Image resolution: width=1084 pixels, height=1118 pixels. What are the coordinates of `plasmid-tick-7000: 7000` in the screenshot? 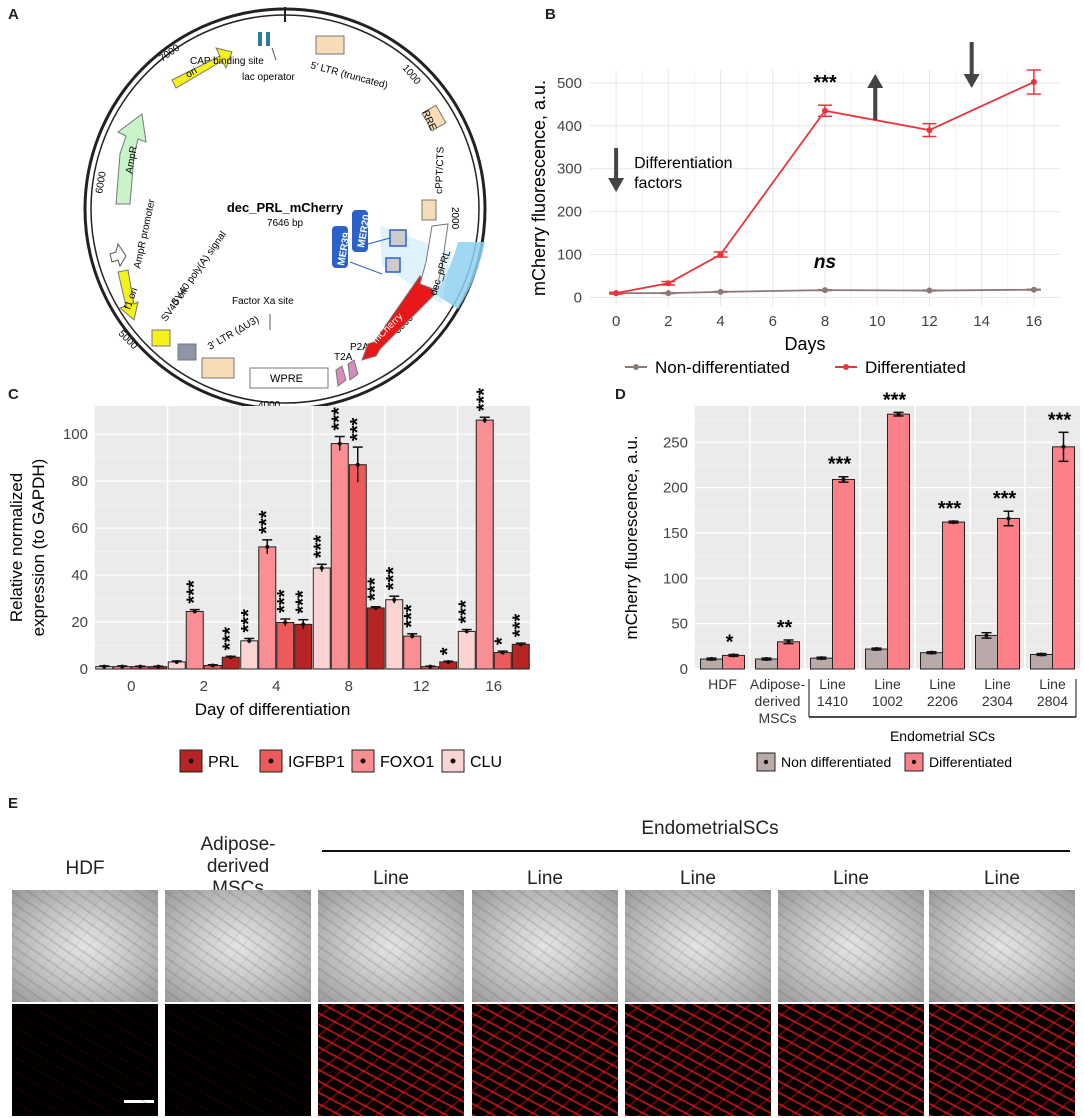 It's located at (169, 53).